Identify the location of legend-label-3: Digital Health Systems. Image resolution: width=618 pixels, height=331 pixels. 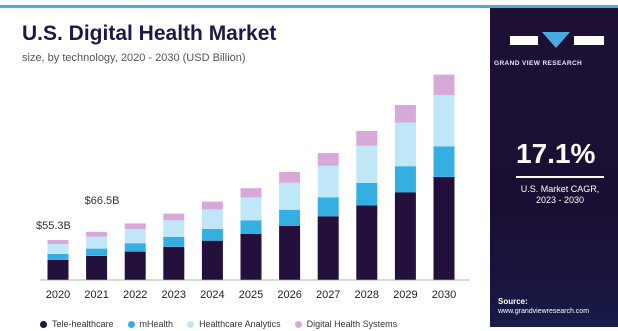
(352, 324).